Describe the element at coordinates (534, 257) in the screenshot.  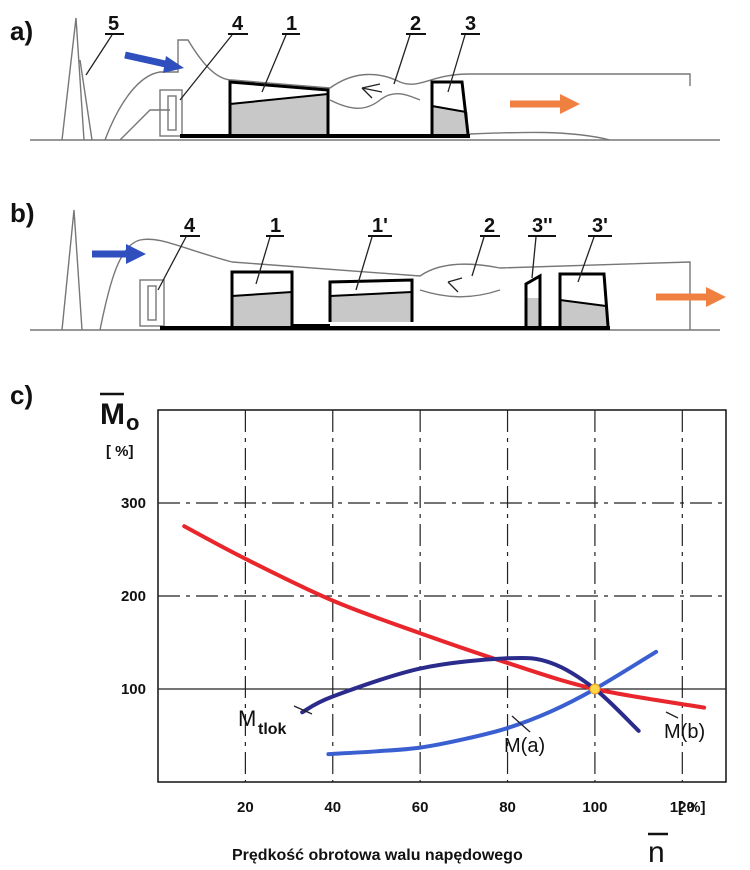
I see `leader-b-3pp` at that location.